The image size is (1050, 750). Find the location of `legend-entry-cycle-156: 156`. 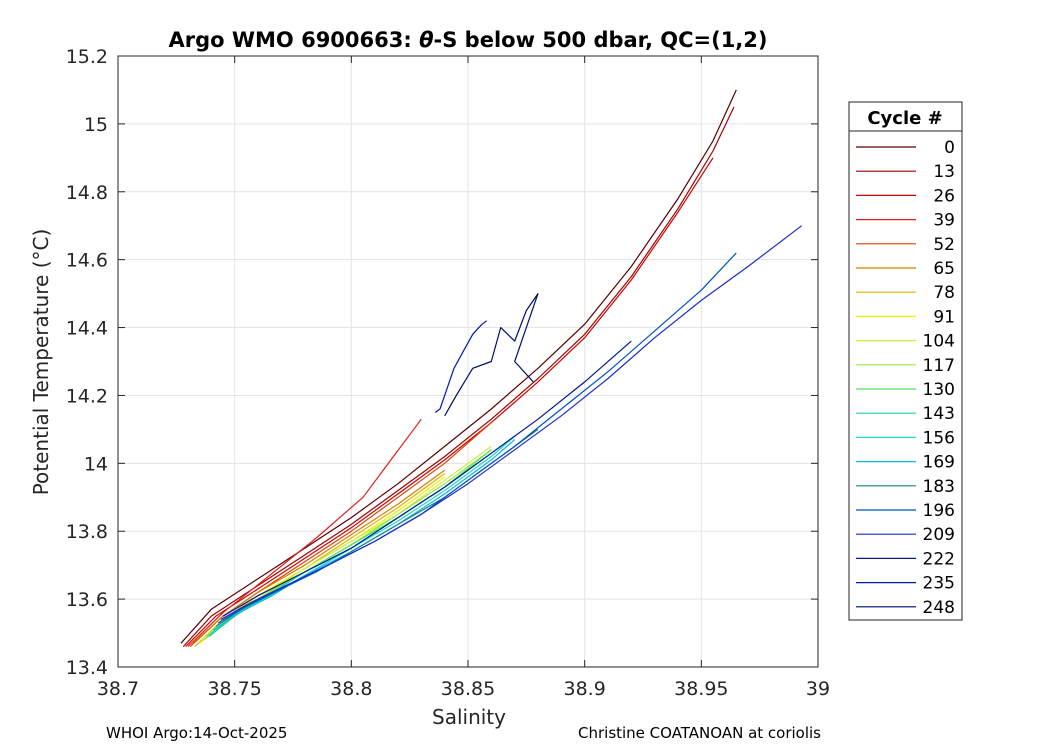

legend-entry-cycle-156: 156 is located at coordinates (905, 438).